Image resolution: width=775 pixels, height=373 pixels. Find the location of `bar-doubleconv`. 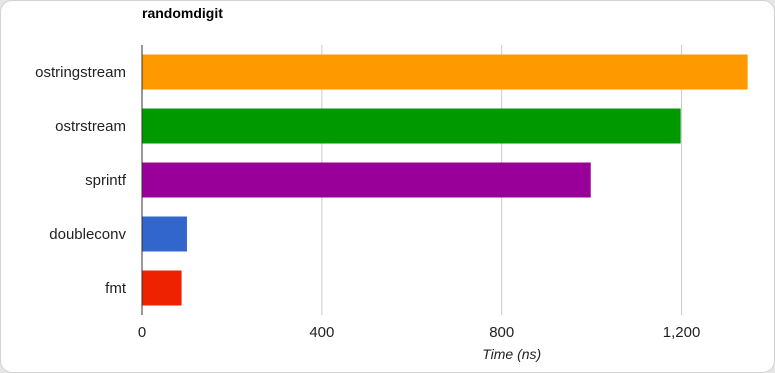

bar-doubleconv is located at coordinates (164, 234).